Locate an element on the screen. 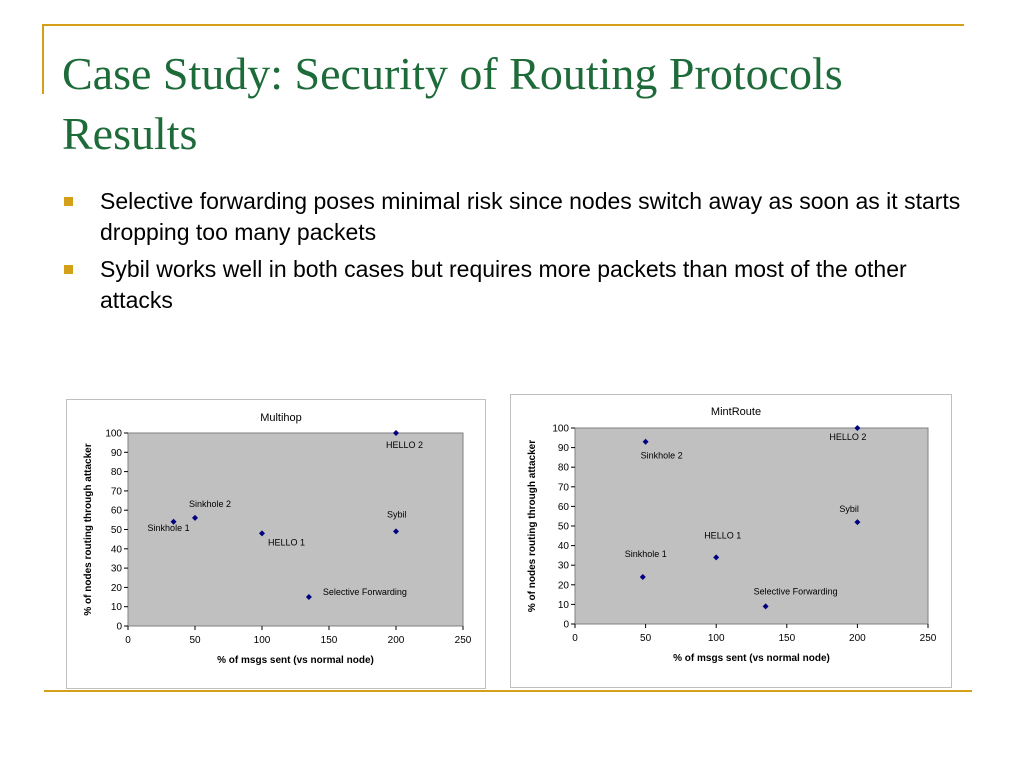 This screenshot has height=768, width=1024. chart-title: MintRoute is located at coordinates (736, 412).